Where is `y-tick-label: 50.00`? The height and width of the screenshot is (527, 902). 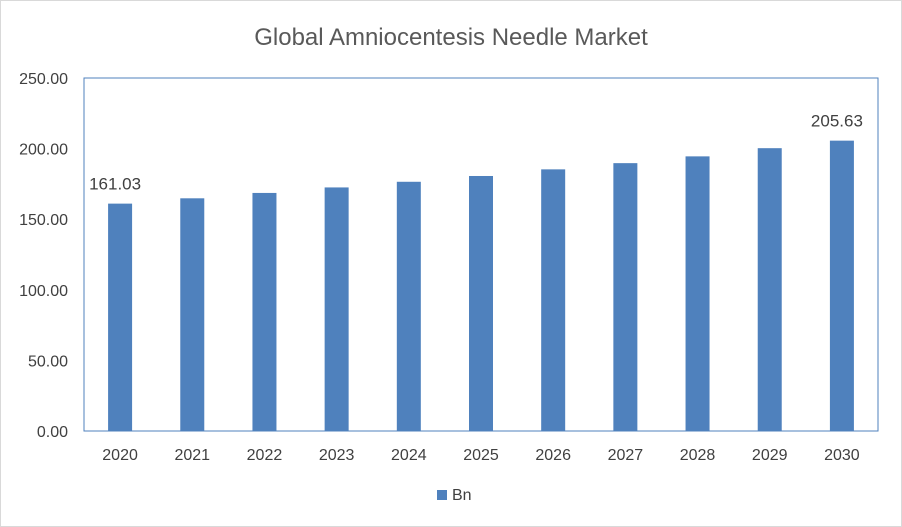
y-tick-label: 50.00 is located at coordinates (48, 361).